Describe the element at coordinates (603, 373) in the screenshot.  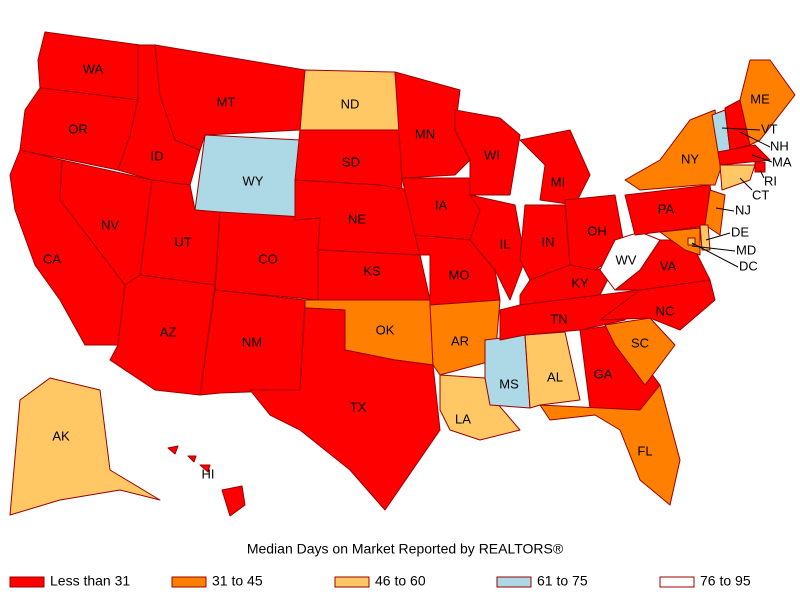
I see `state-label: GA` at that location.